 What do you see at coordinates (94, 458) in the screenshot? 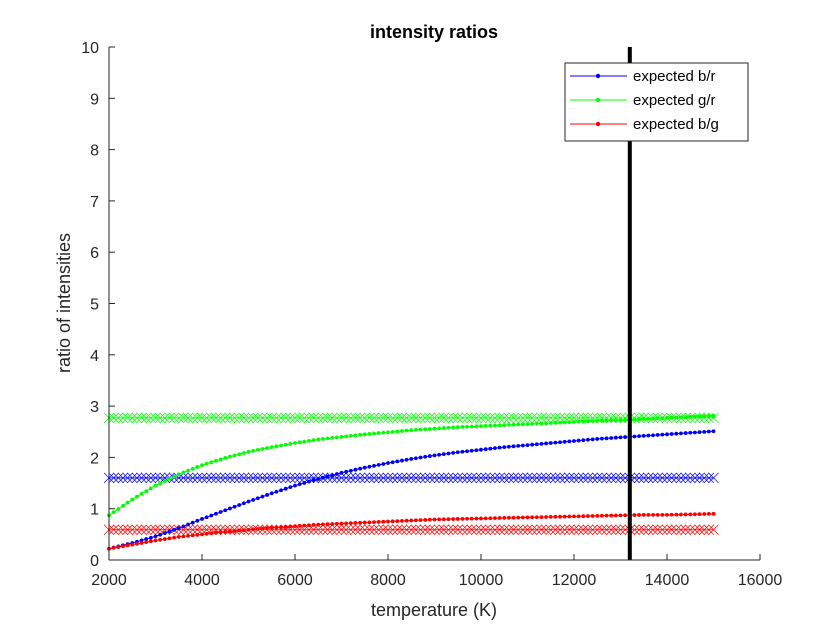
I see `y-tick-label: 2` at bounding box center [94, 458].